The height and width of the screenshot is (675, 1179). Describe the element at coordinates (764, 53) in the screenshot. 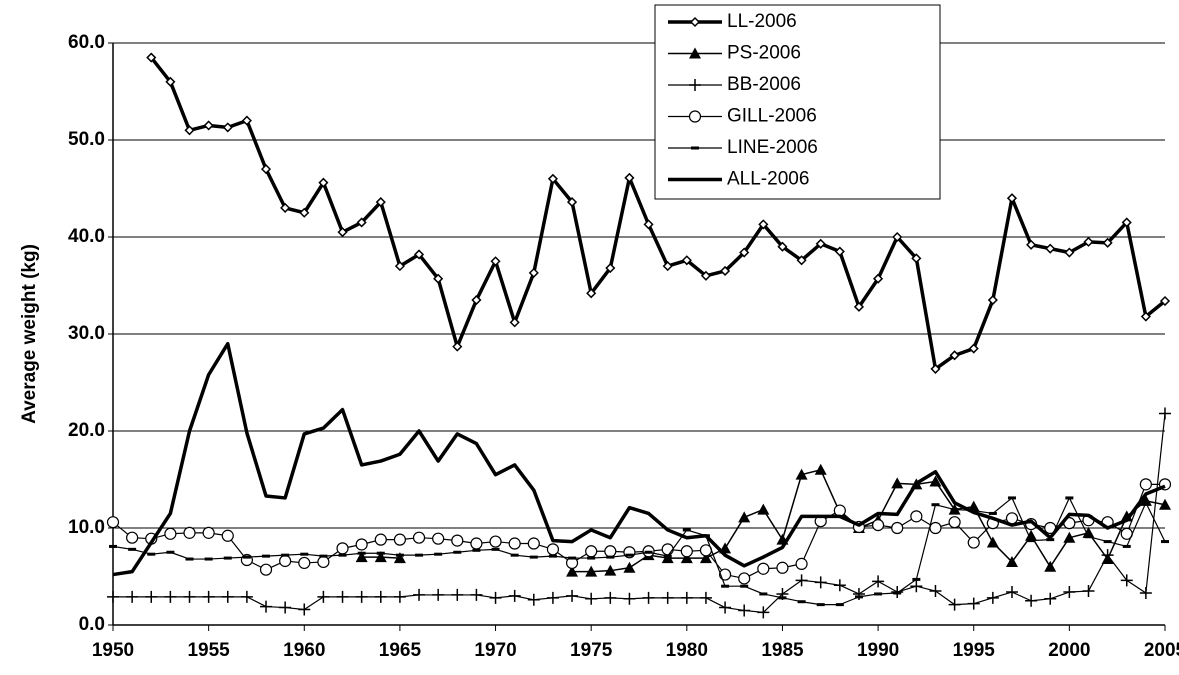

I see `legend-label: PS-2006` at that location.